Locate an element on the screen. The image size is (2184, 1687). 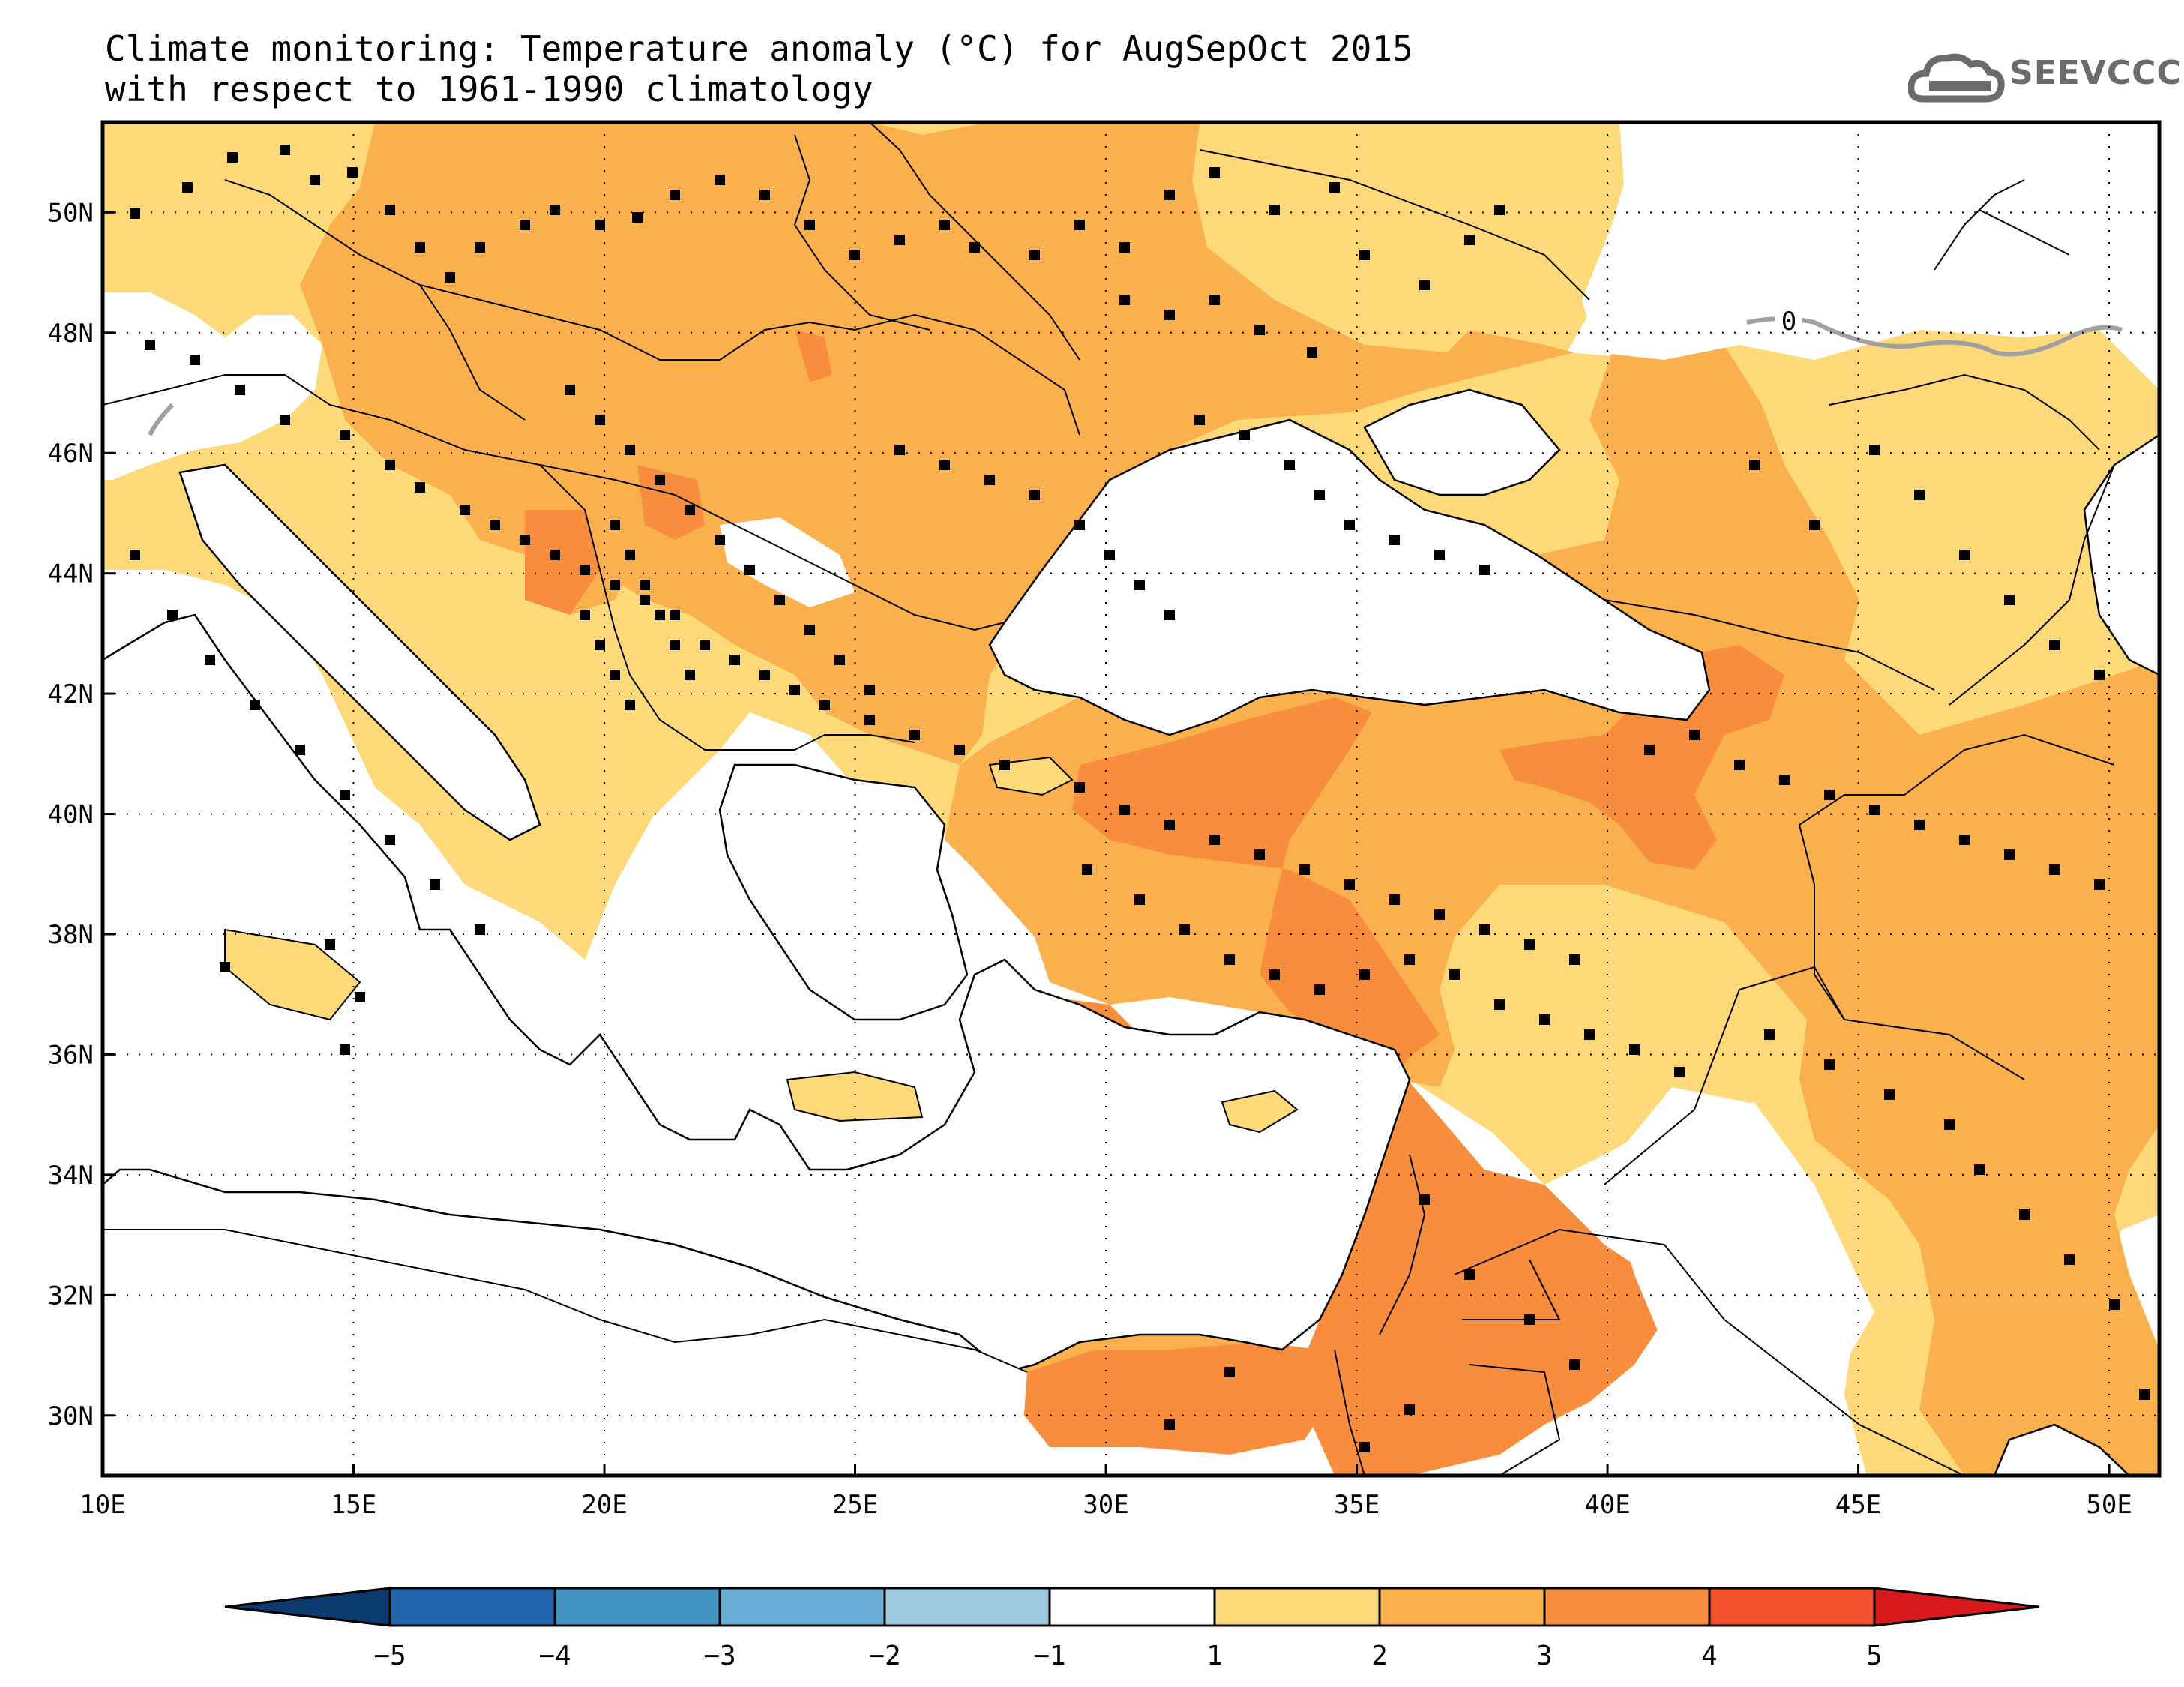
y-axis: 30N 32N 34N 36N 38N 40N 42N 44N 46N 48N 50N is located at coordinates (81, 814).